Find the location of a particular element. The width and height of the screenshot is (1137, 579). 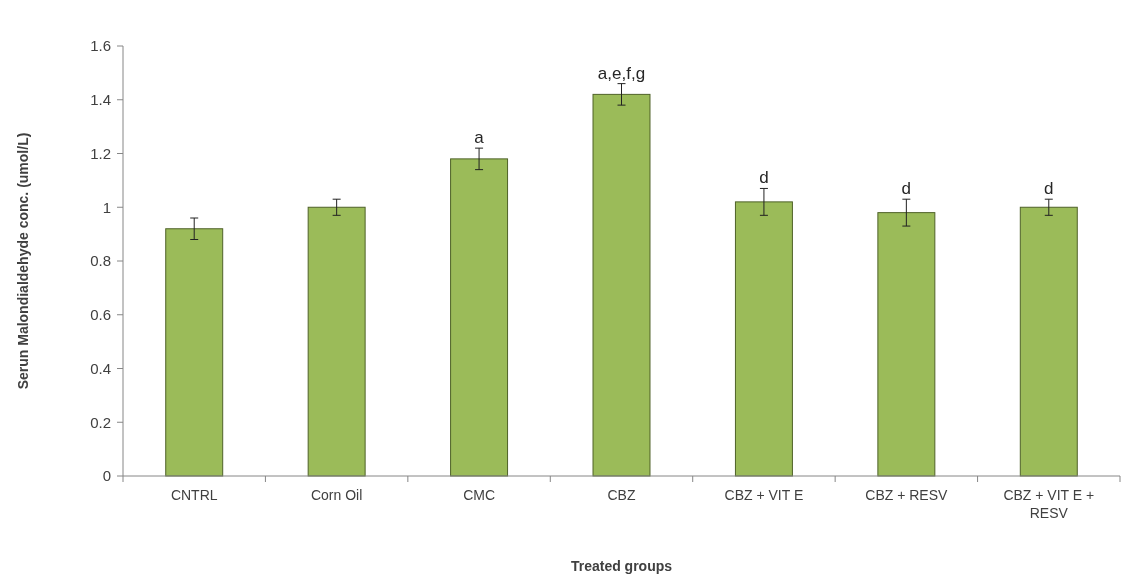

y-axis-title: Serun Malondialdehyde conc. (umol/L) is located at coordinates (23, 261).